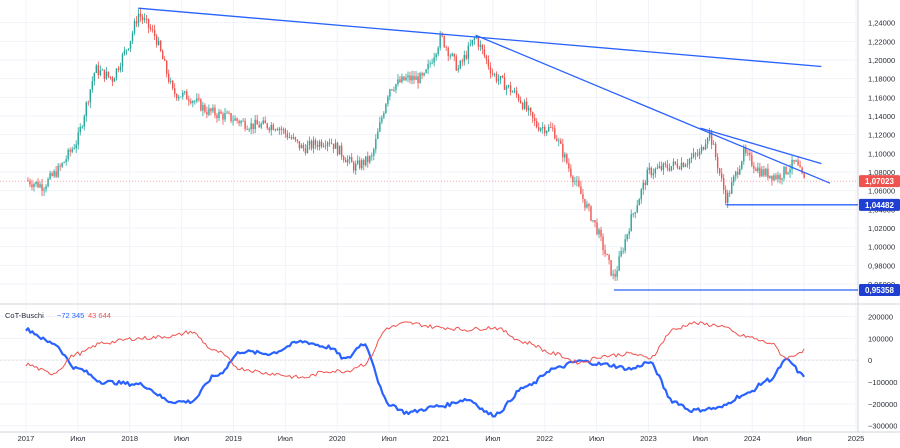 This screenshot has height=448, width=900. I want to click on cot-tick-label: 200000, so click(880, 317).